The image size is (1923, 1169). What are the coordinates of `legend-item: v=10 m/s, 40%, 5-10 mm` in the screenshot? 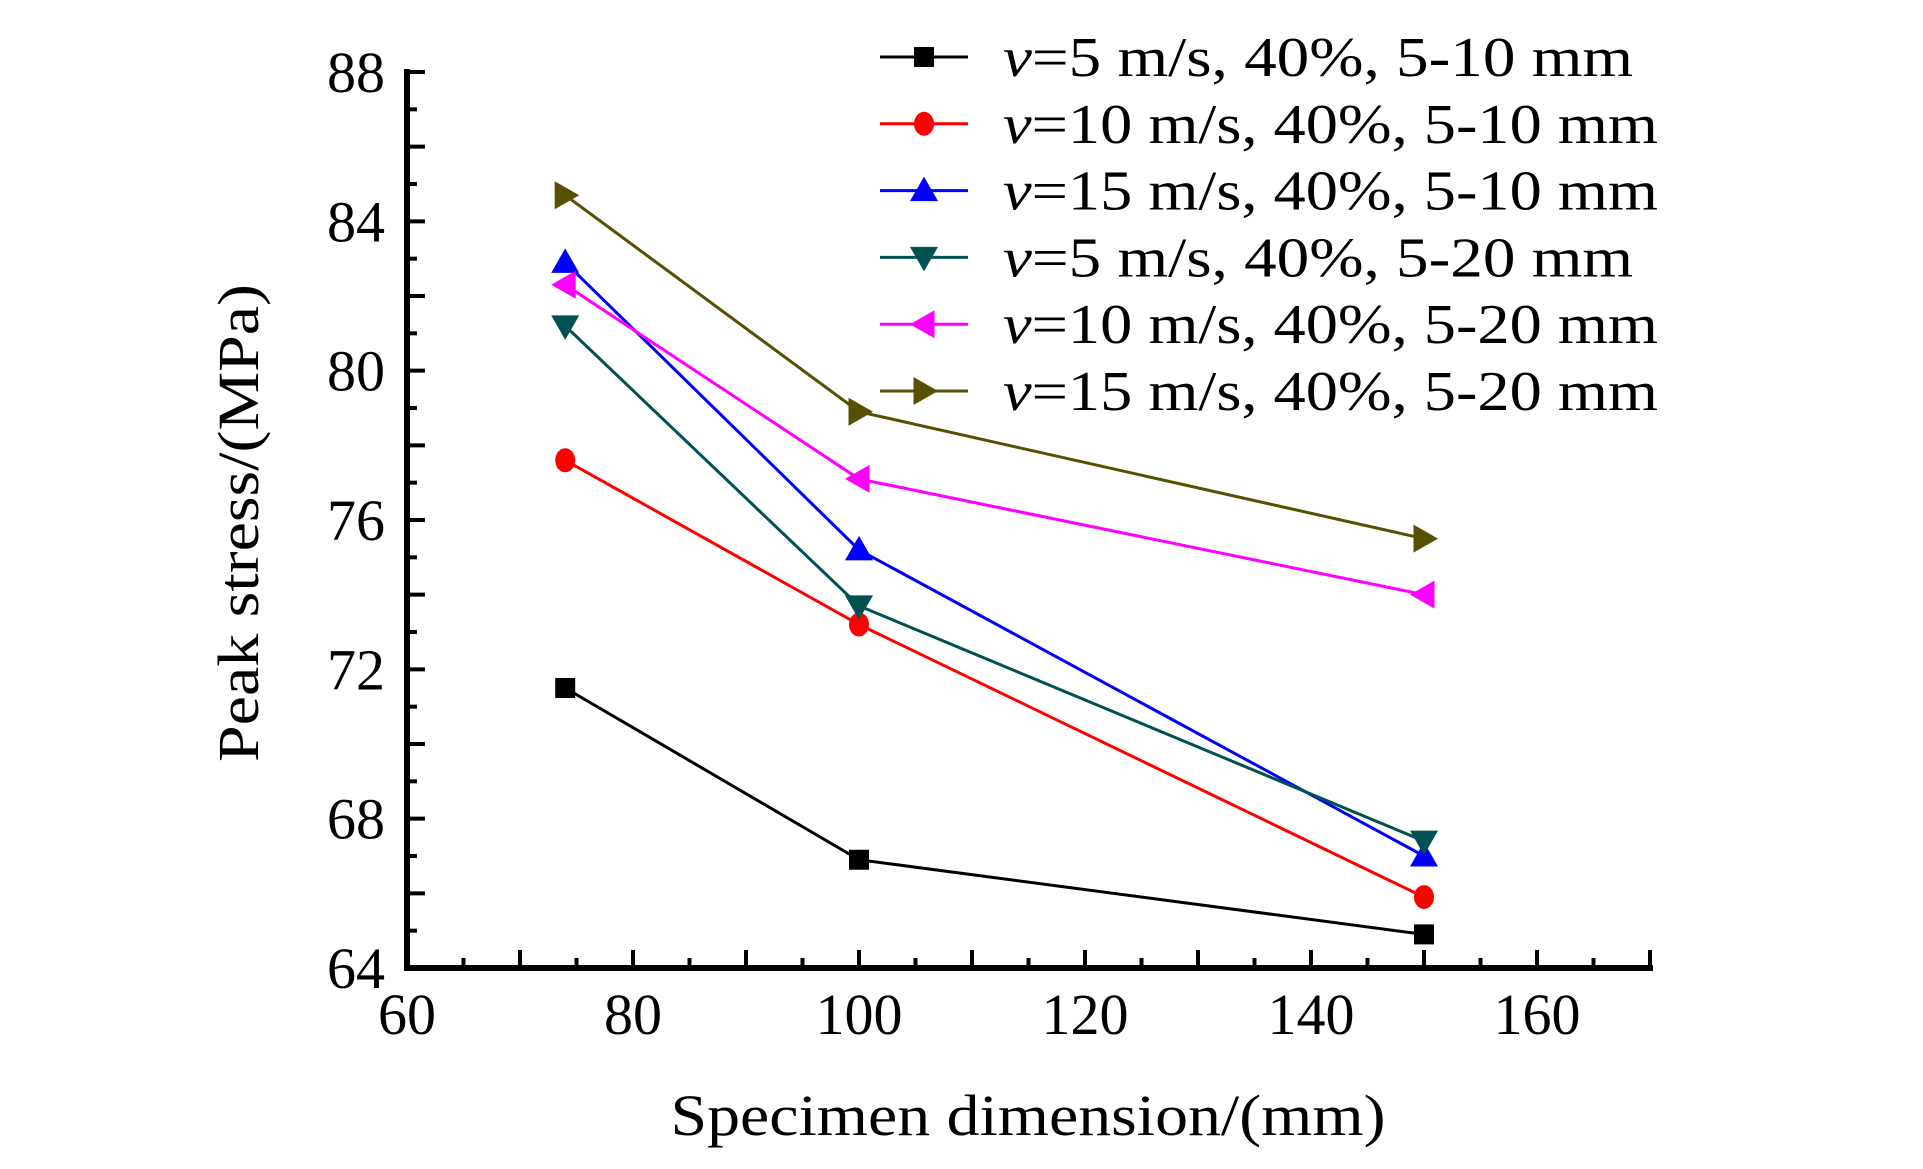 It's located at (1269, 125).